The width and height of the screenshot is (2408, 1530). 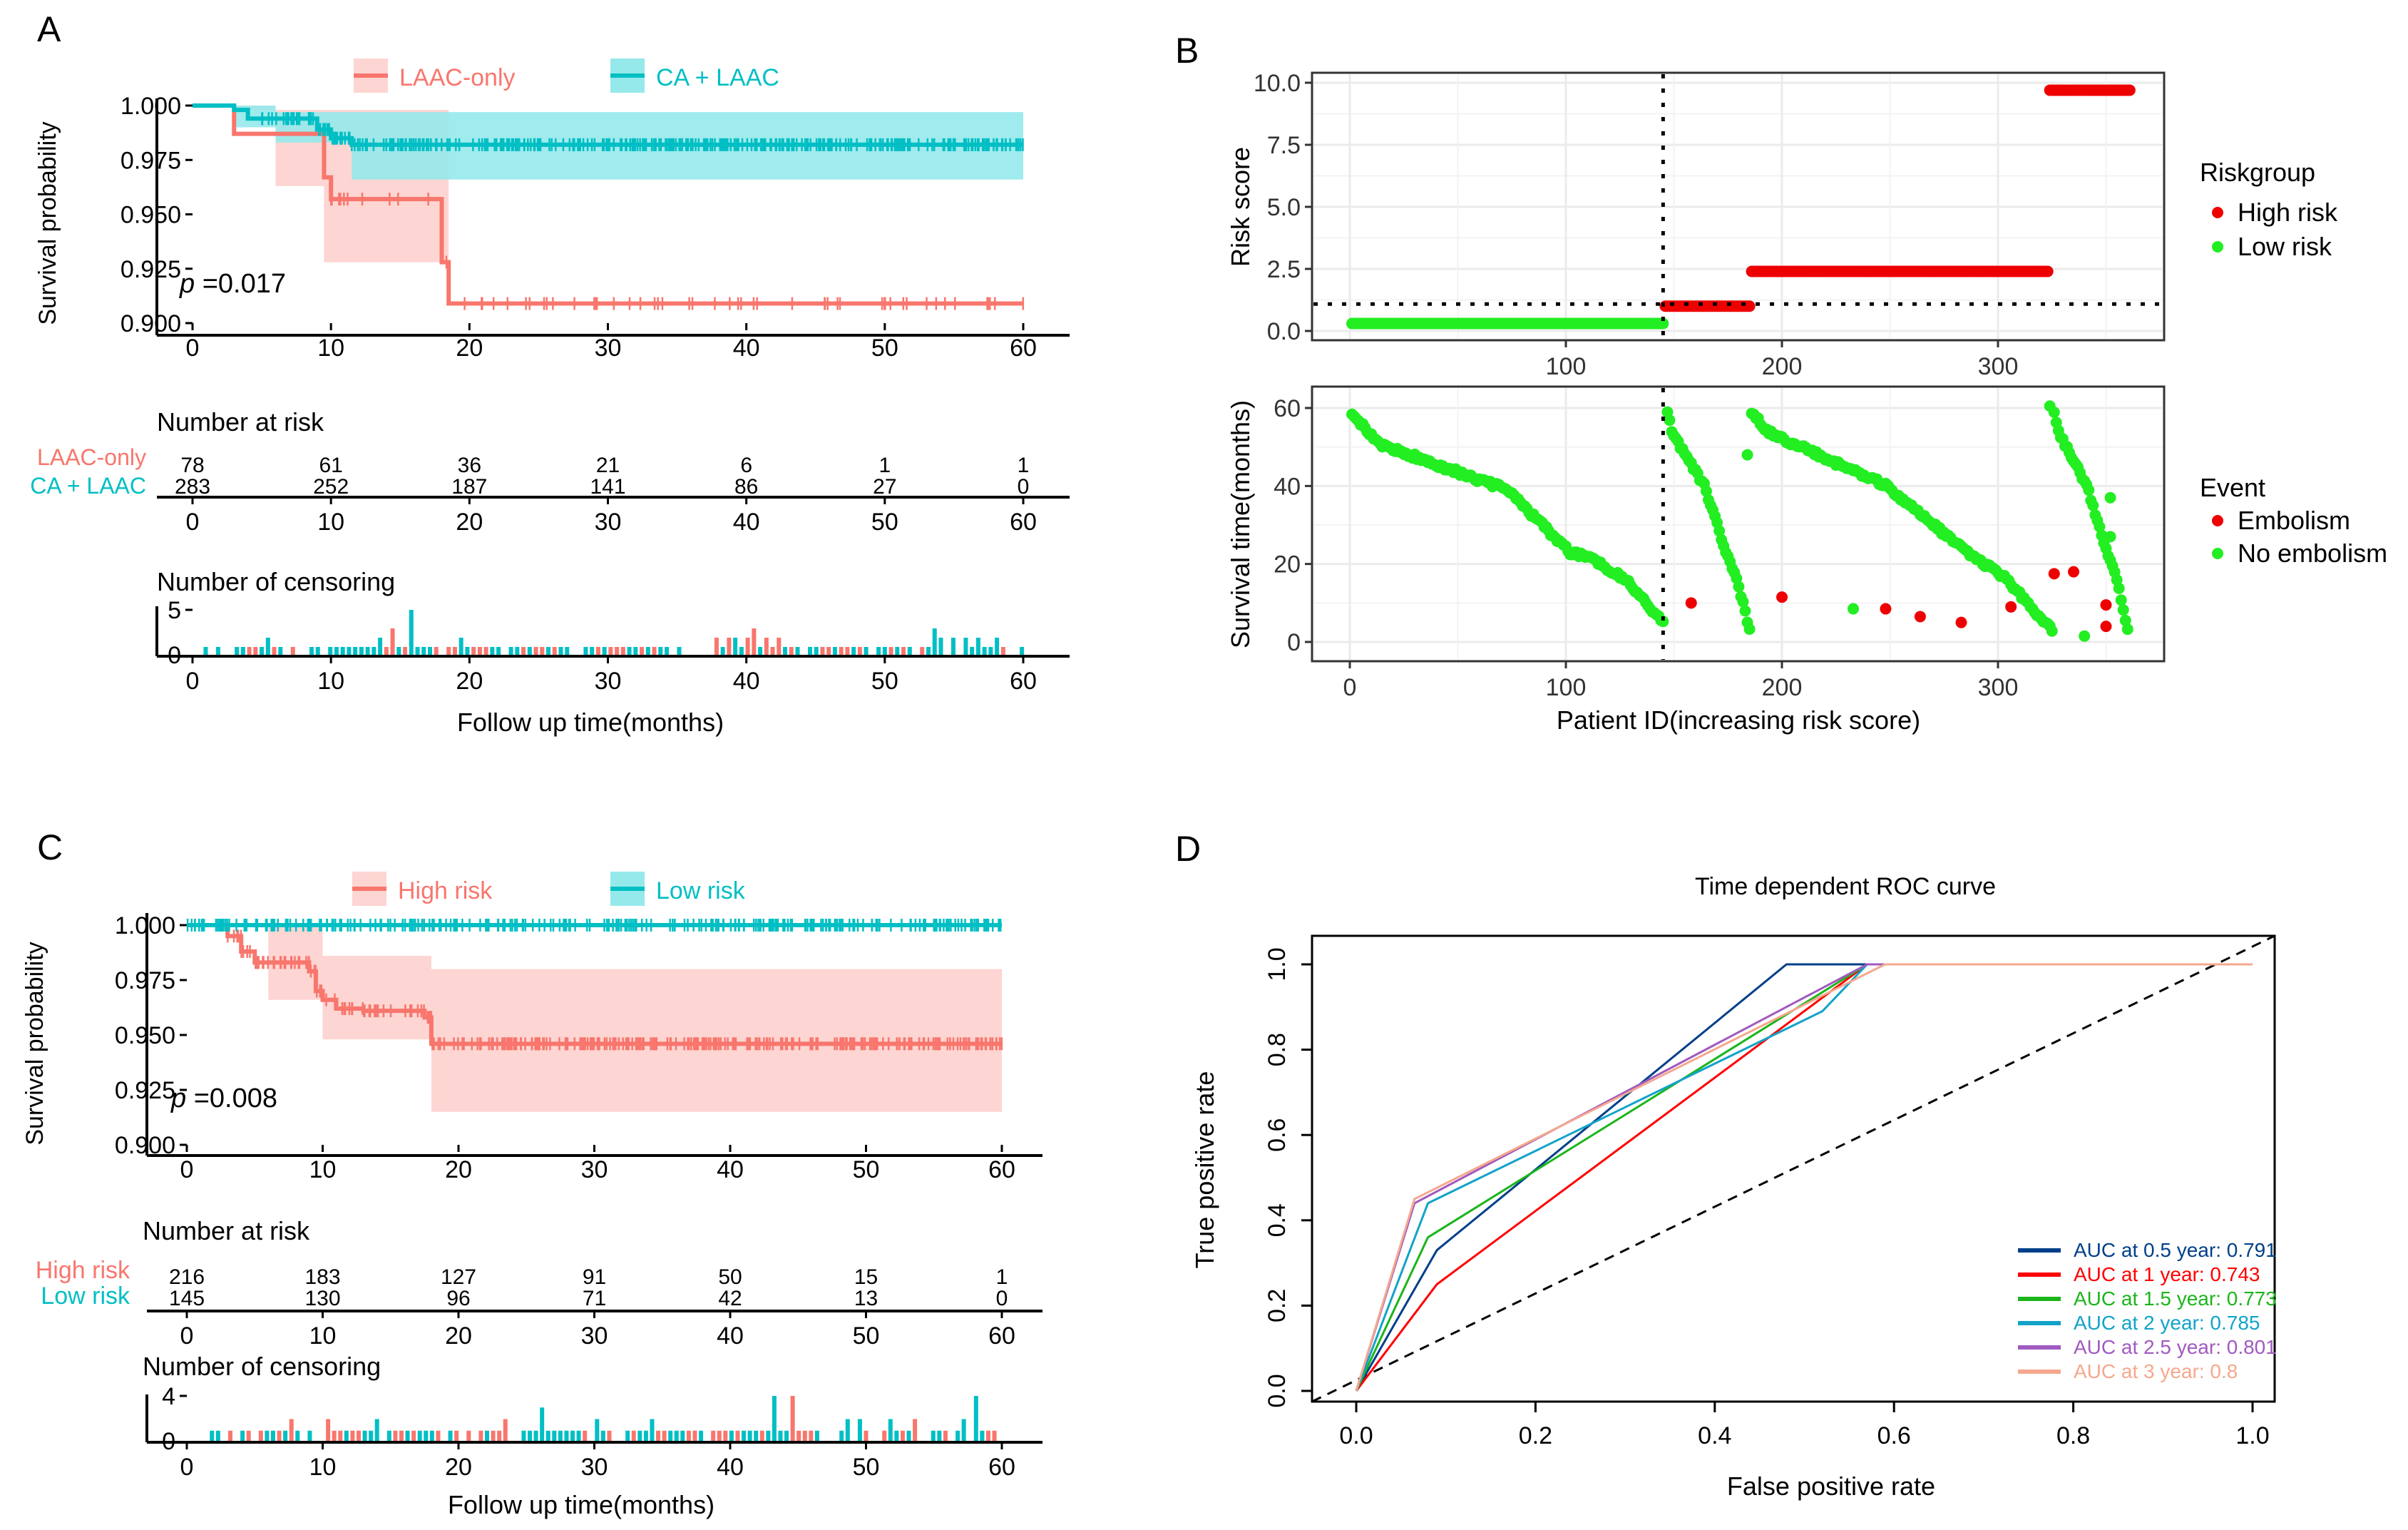 I want to click on risk-count: 127, so click(x=458, y=1277).